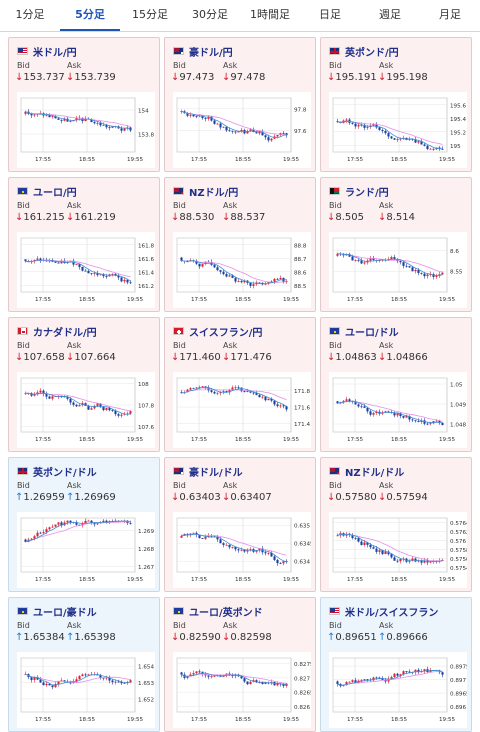  I want to click on candlestick-chart: 0.8275 0.827 0.8265 0.826 17:55 18:55 19:55, so click(243, 690).